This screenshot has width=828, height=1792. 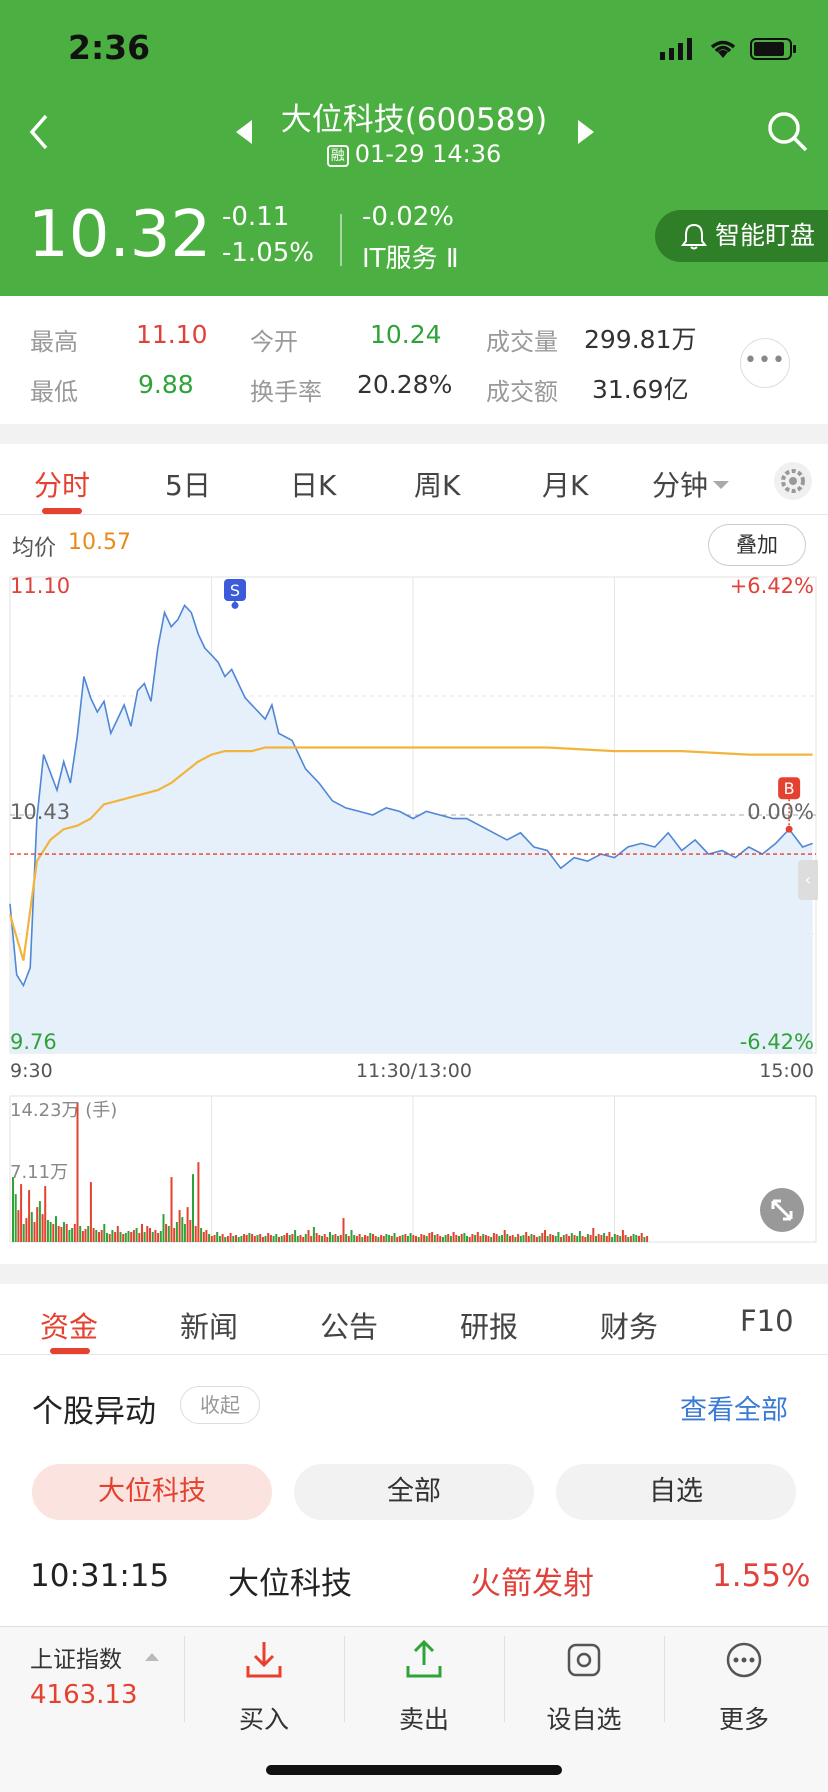 What do you see at coordinates (786, 1071) in the screenshot?
I see `time-axis-end: 15:00` at bounding box center [786, 1071].